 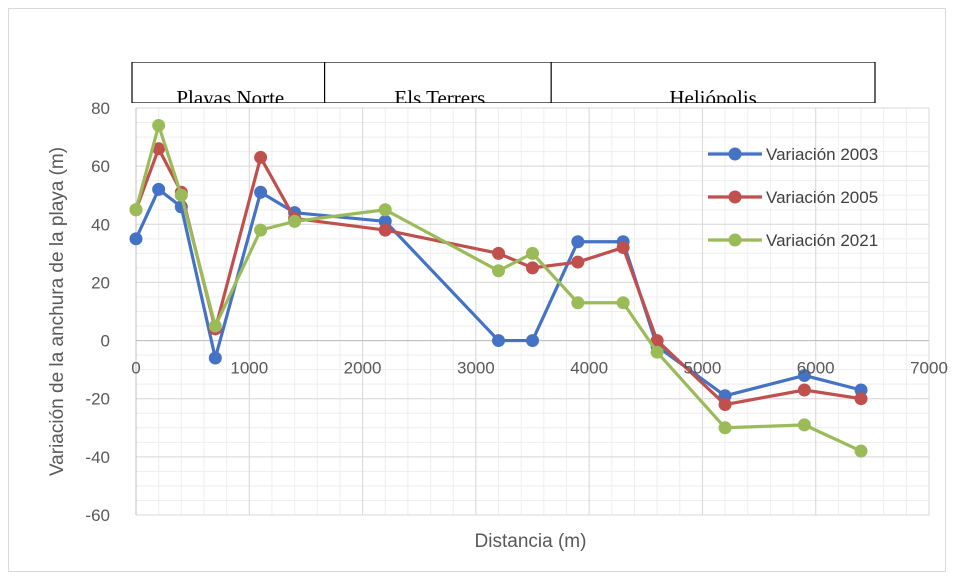 I want to click on y-tick-label: 40, so click(x=100, y=224).